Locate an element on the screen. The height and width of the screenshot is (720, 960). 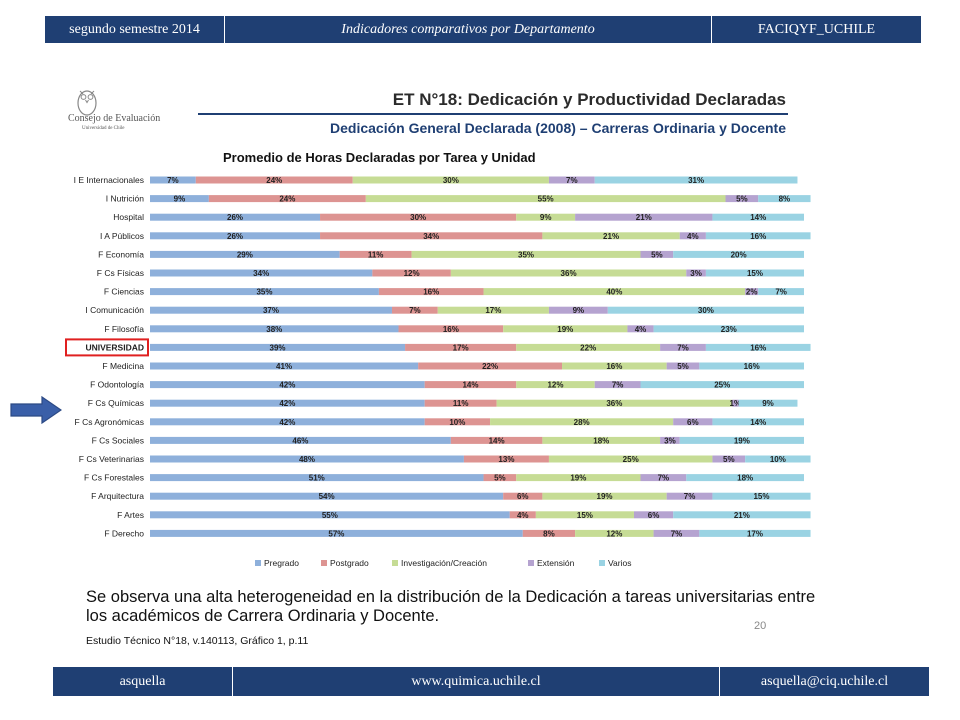
data-label: 42% is located at coordinates (287, 422).